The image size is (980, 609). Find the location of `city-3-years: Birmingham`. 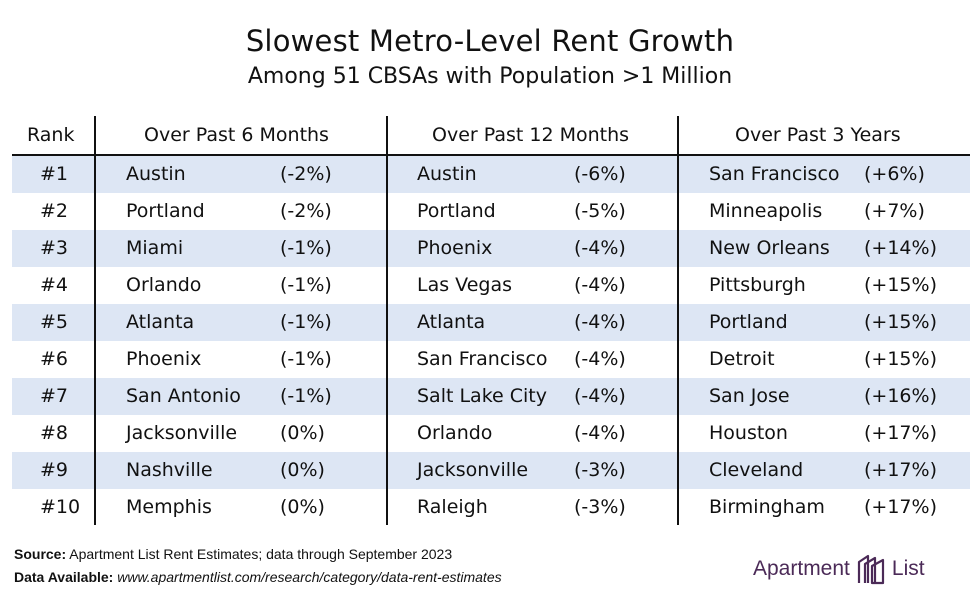

city-3-years: Birmingham is located at coordinates (767, 507).